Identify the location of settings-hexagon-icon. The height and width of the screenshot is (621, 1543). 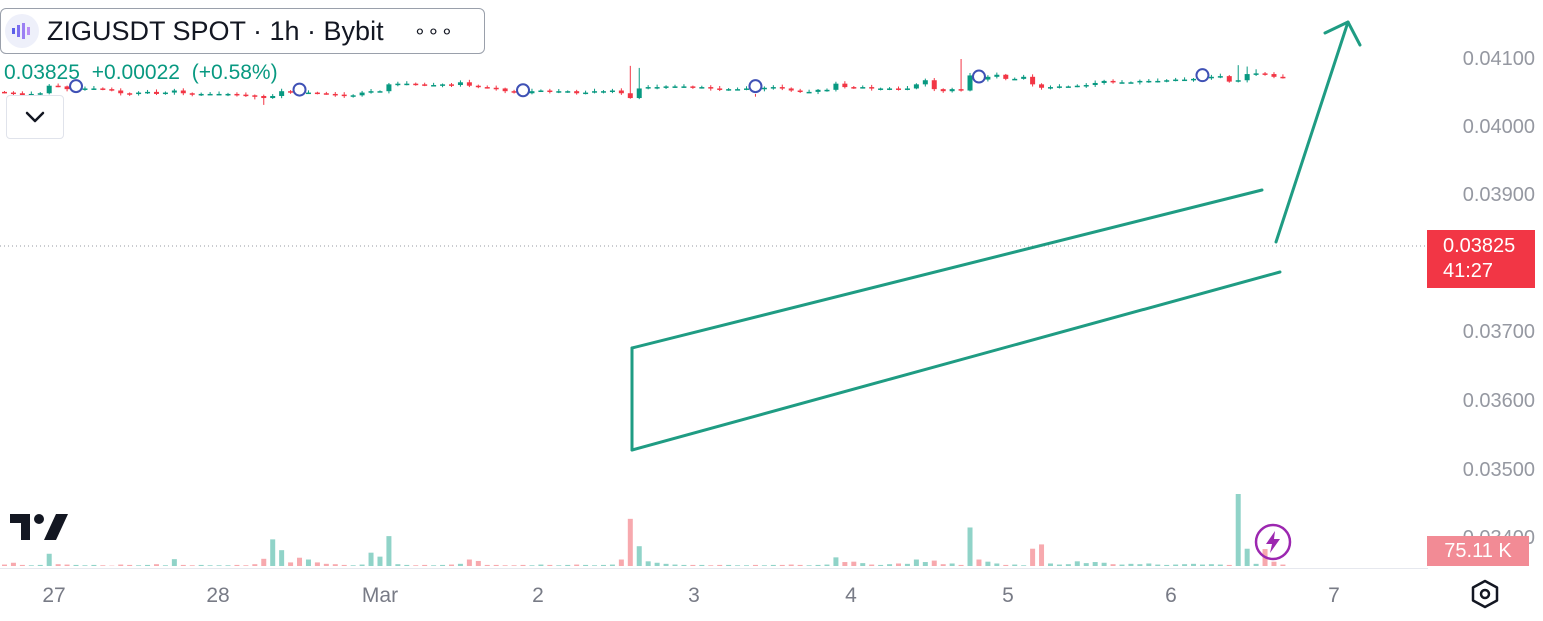
(1485, 594).